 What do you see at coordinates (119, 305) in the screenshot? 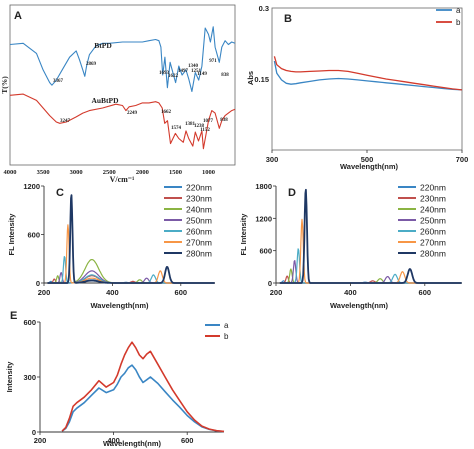
I see `panel-c-xlabel: Wavelength(nm)` at bounding box center [119, 305].